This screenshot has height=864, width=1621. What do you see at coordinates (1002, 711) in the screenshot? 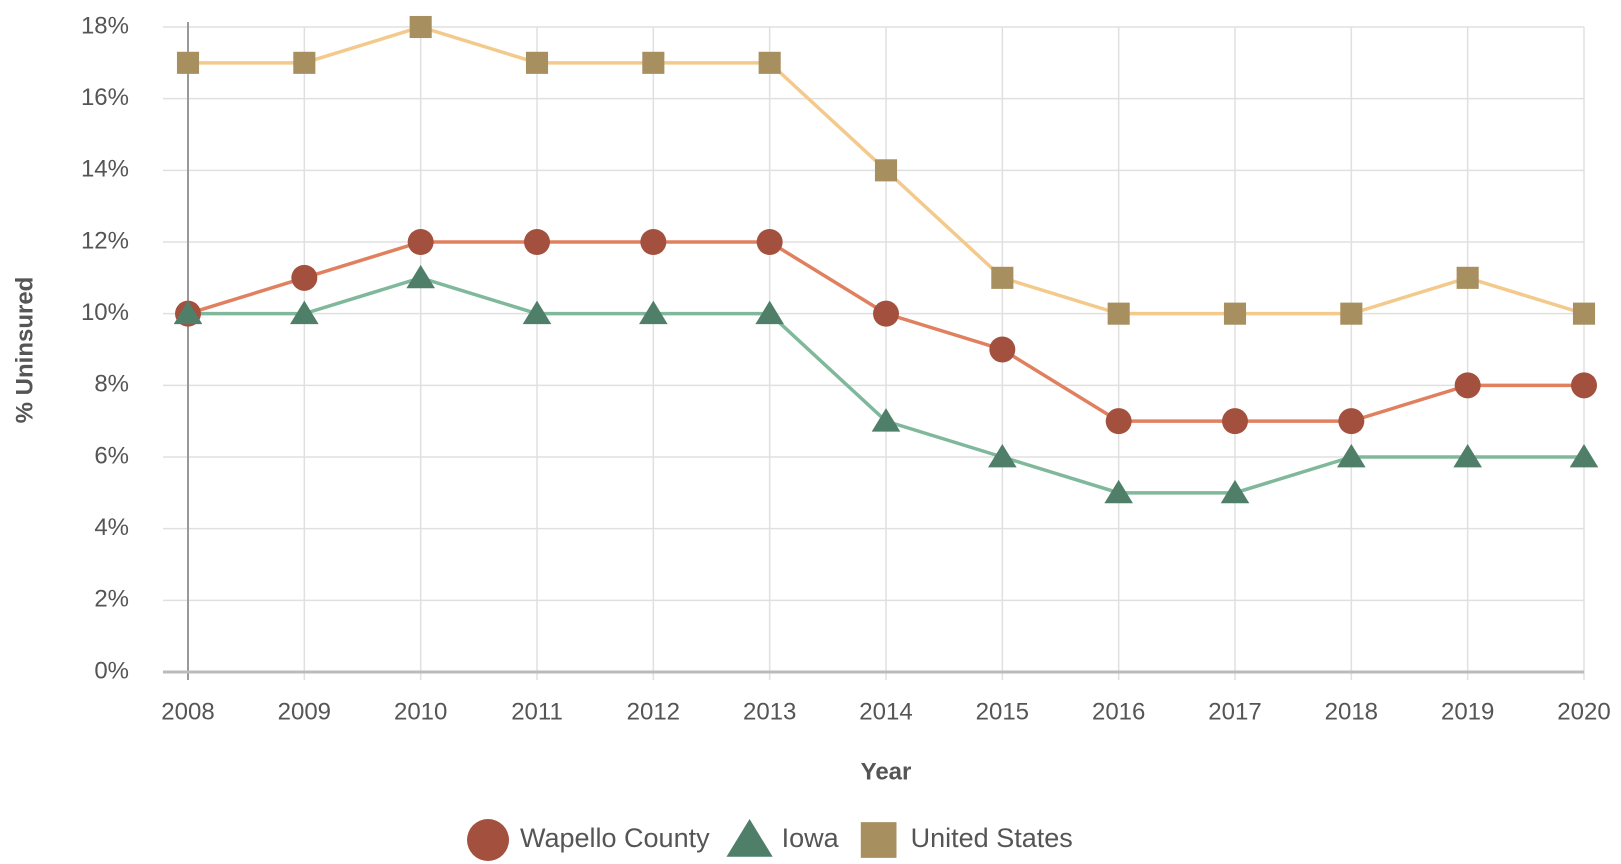
I see `x-tick-label: 2015` at bounding box center [1002, 711].